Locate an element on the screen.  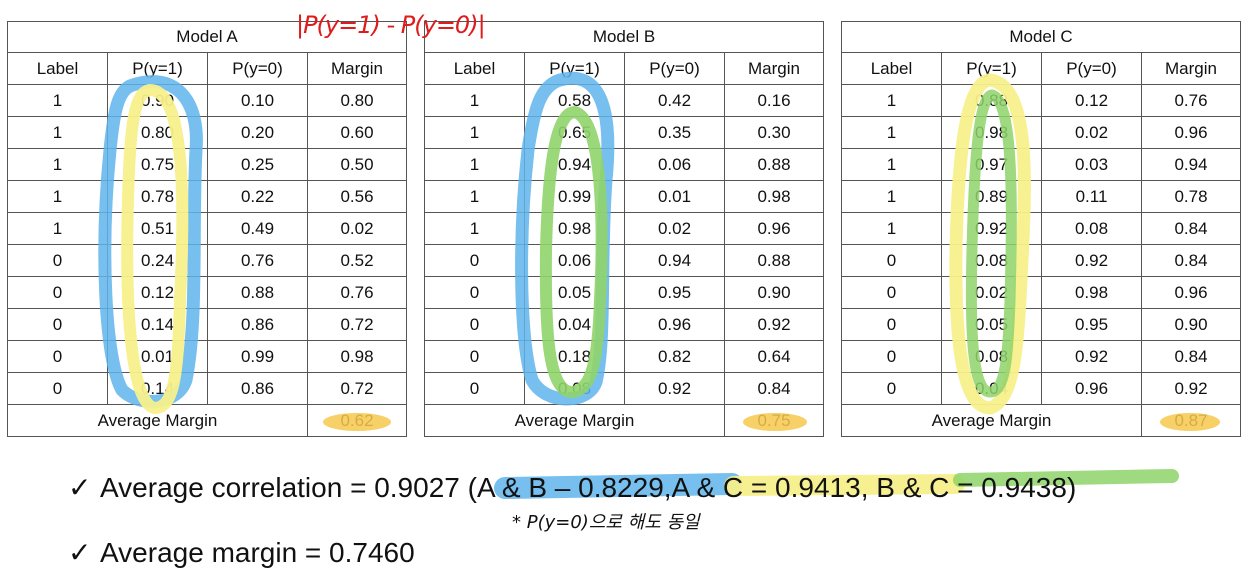
cell-margin: 0.96 is located at coordinates (1191, 292).